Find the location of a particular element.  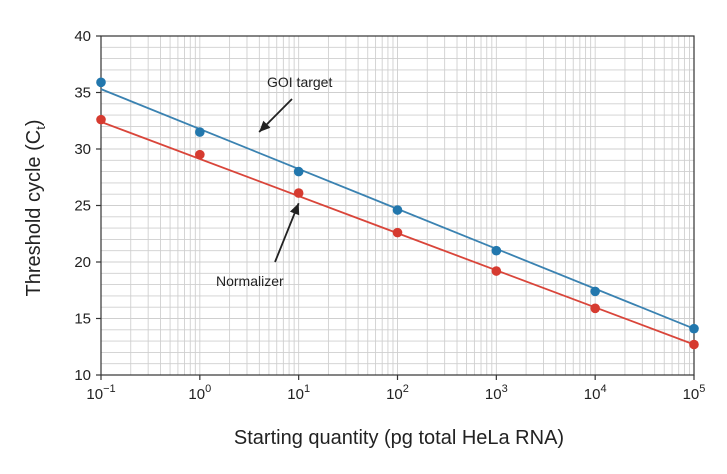

x-tick-labels: 10⁻¹ 10⁰ 10¹ 10² 10³ 10⁴ 10⁵ is located at coordinates (395, 393).